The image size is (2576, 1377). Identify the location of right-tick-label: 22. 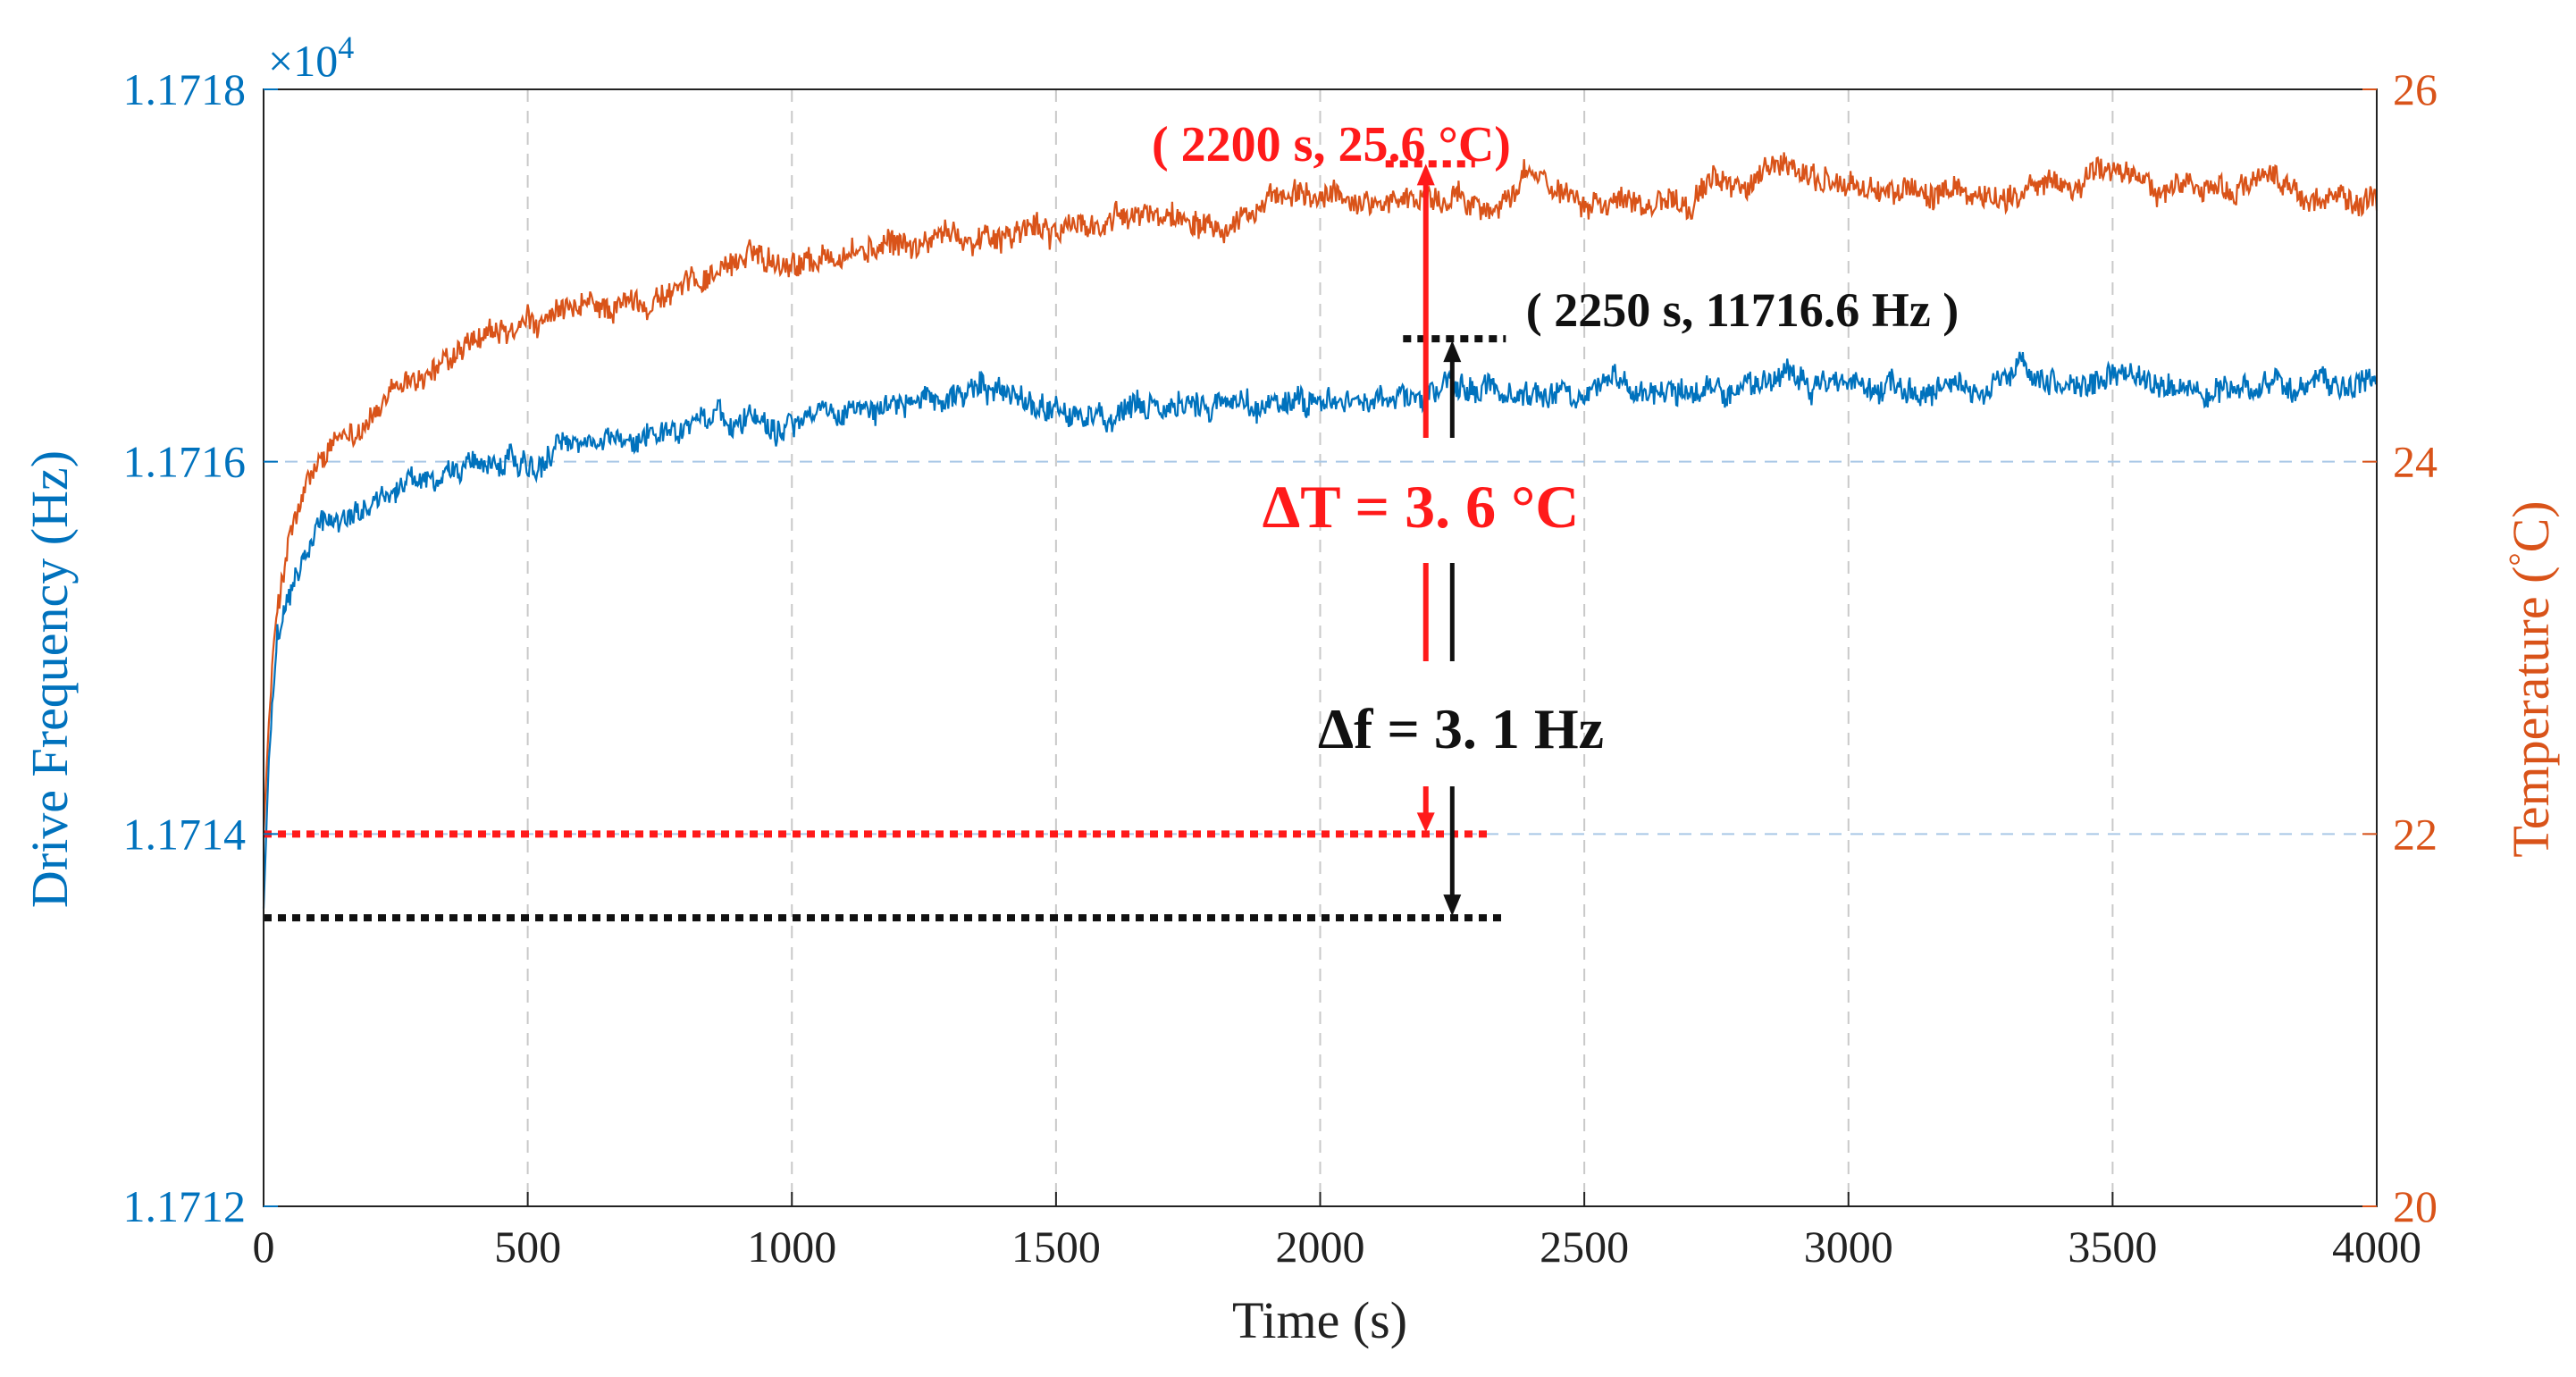
(2415, 834).